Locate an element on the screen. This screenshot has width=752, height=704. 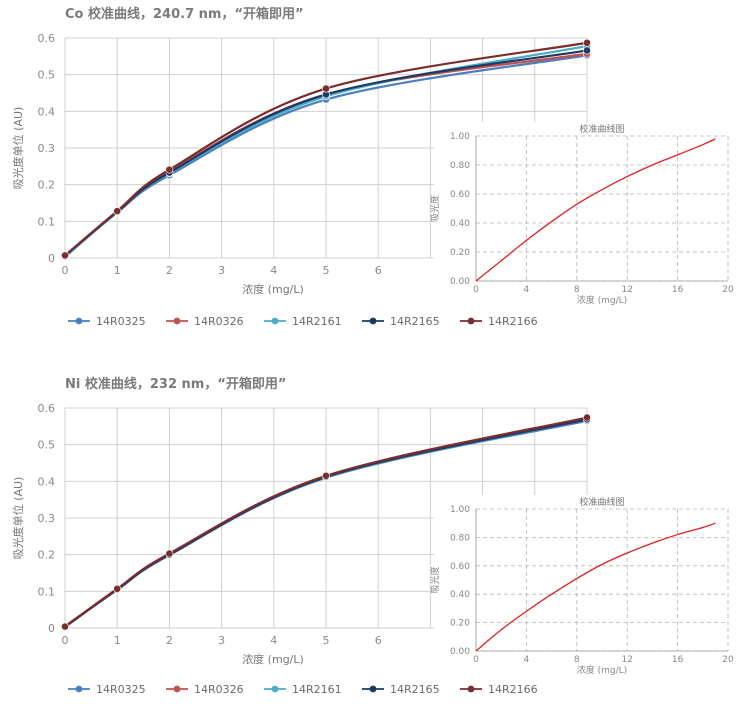
data-point-14R2165 is located at coordinates (587, 50).